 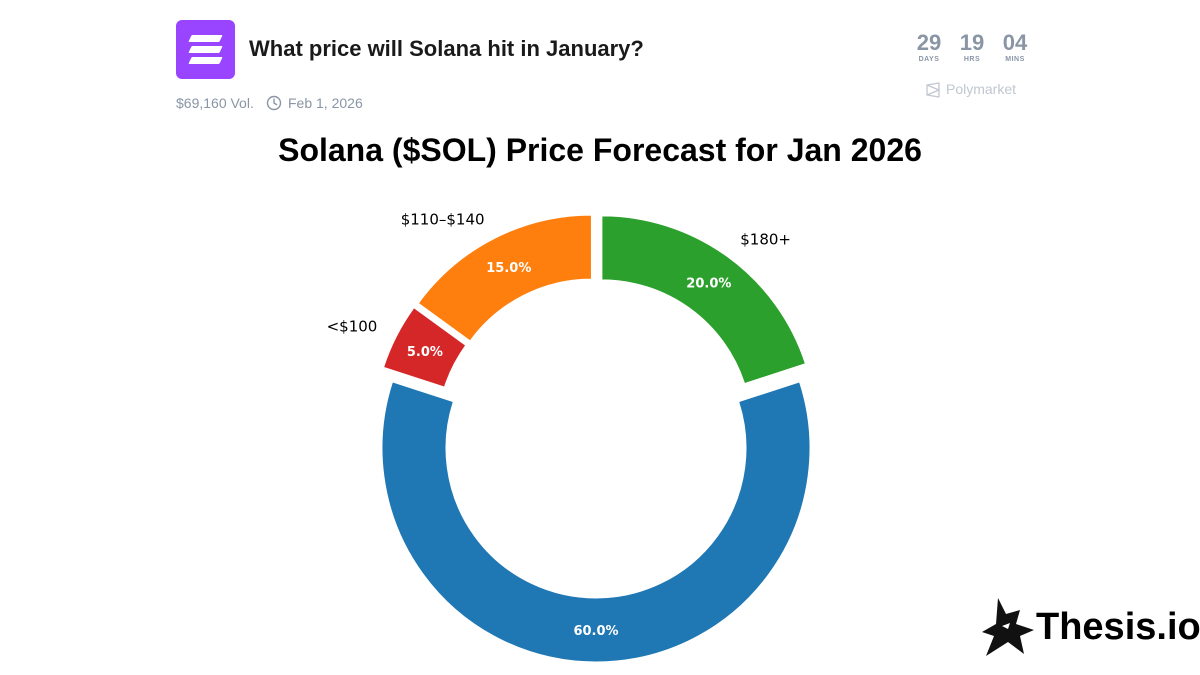 What do you see at coordinates (933, 90) in the screenshot?
I see `polymarket-icon` at bounding box center [933, 90].